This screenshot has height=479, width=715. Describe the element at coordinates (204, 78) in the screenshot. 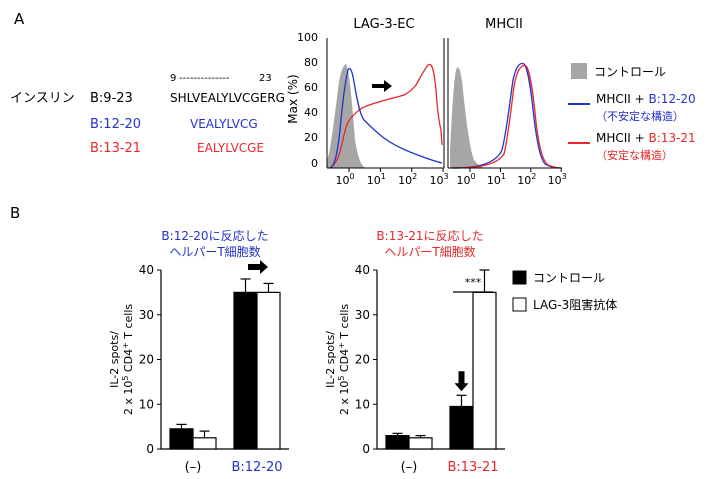

I see `ruler-dashes: --------------` at that location.